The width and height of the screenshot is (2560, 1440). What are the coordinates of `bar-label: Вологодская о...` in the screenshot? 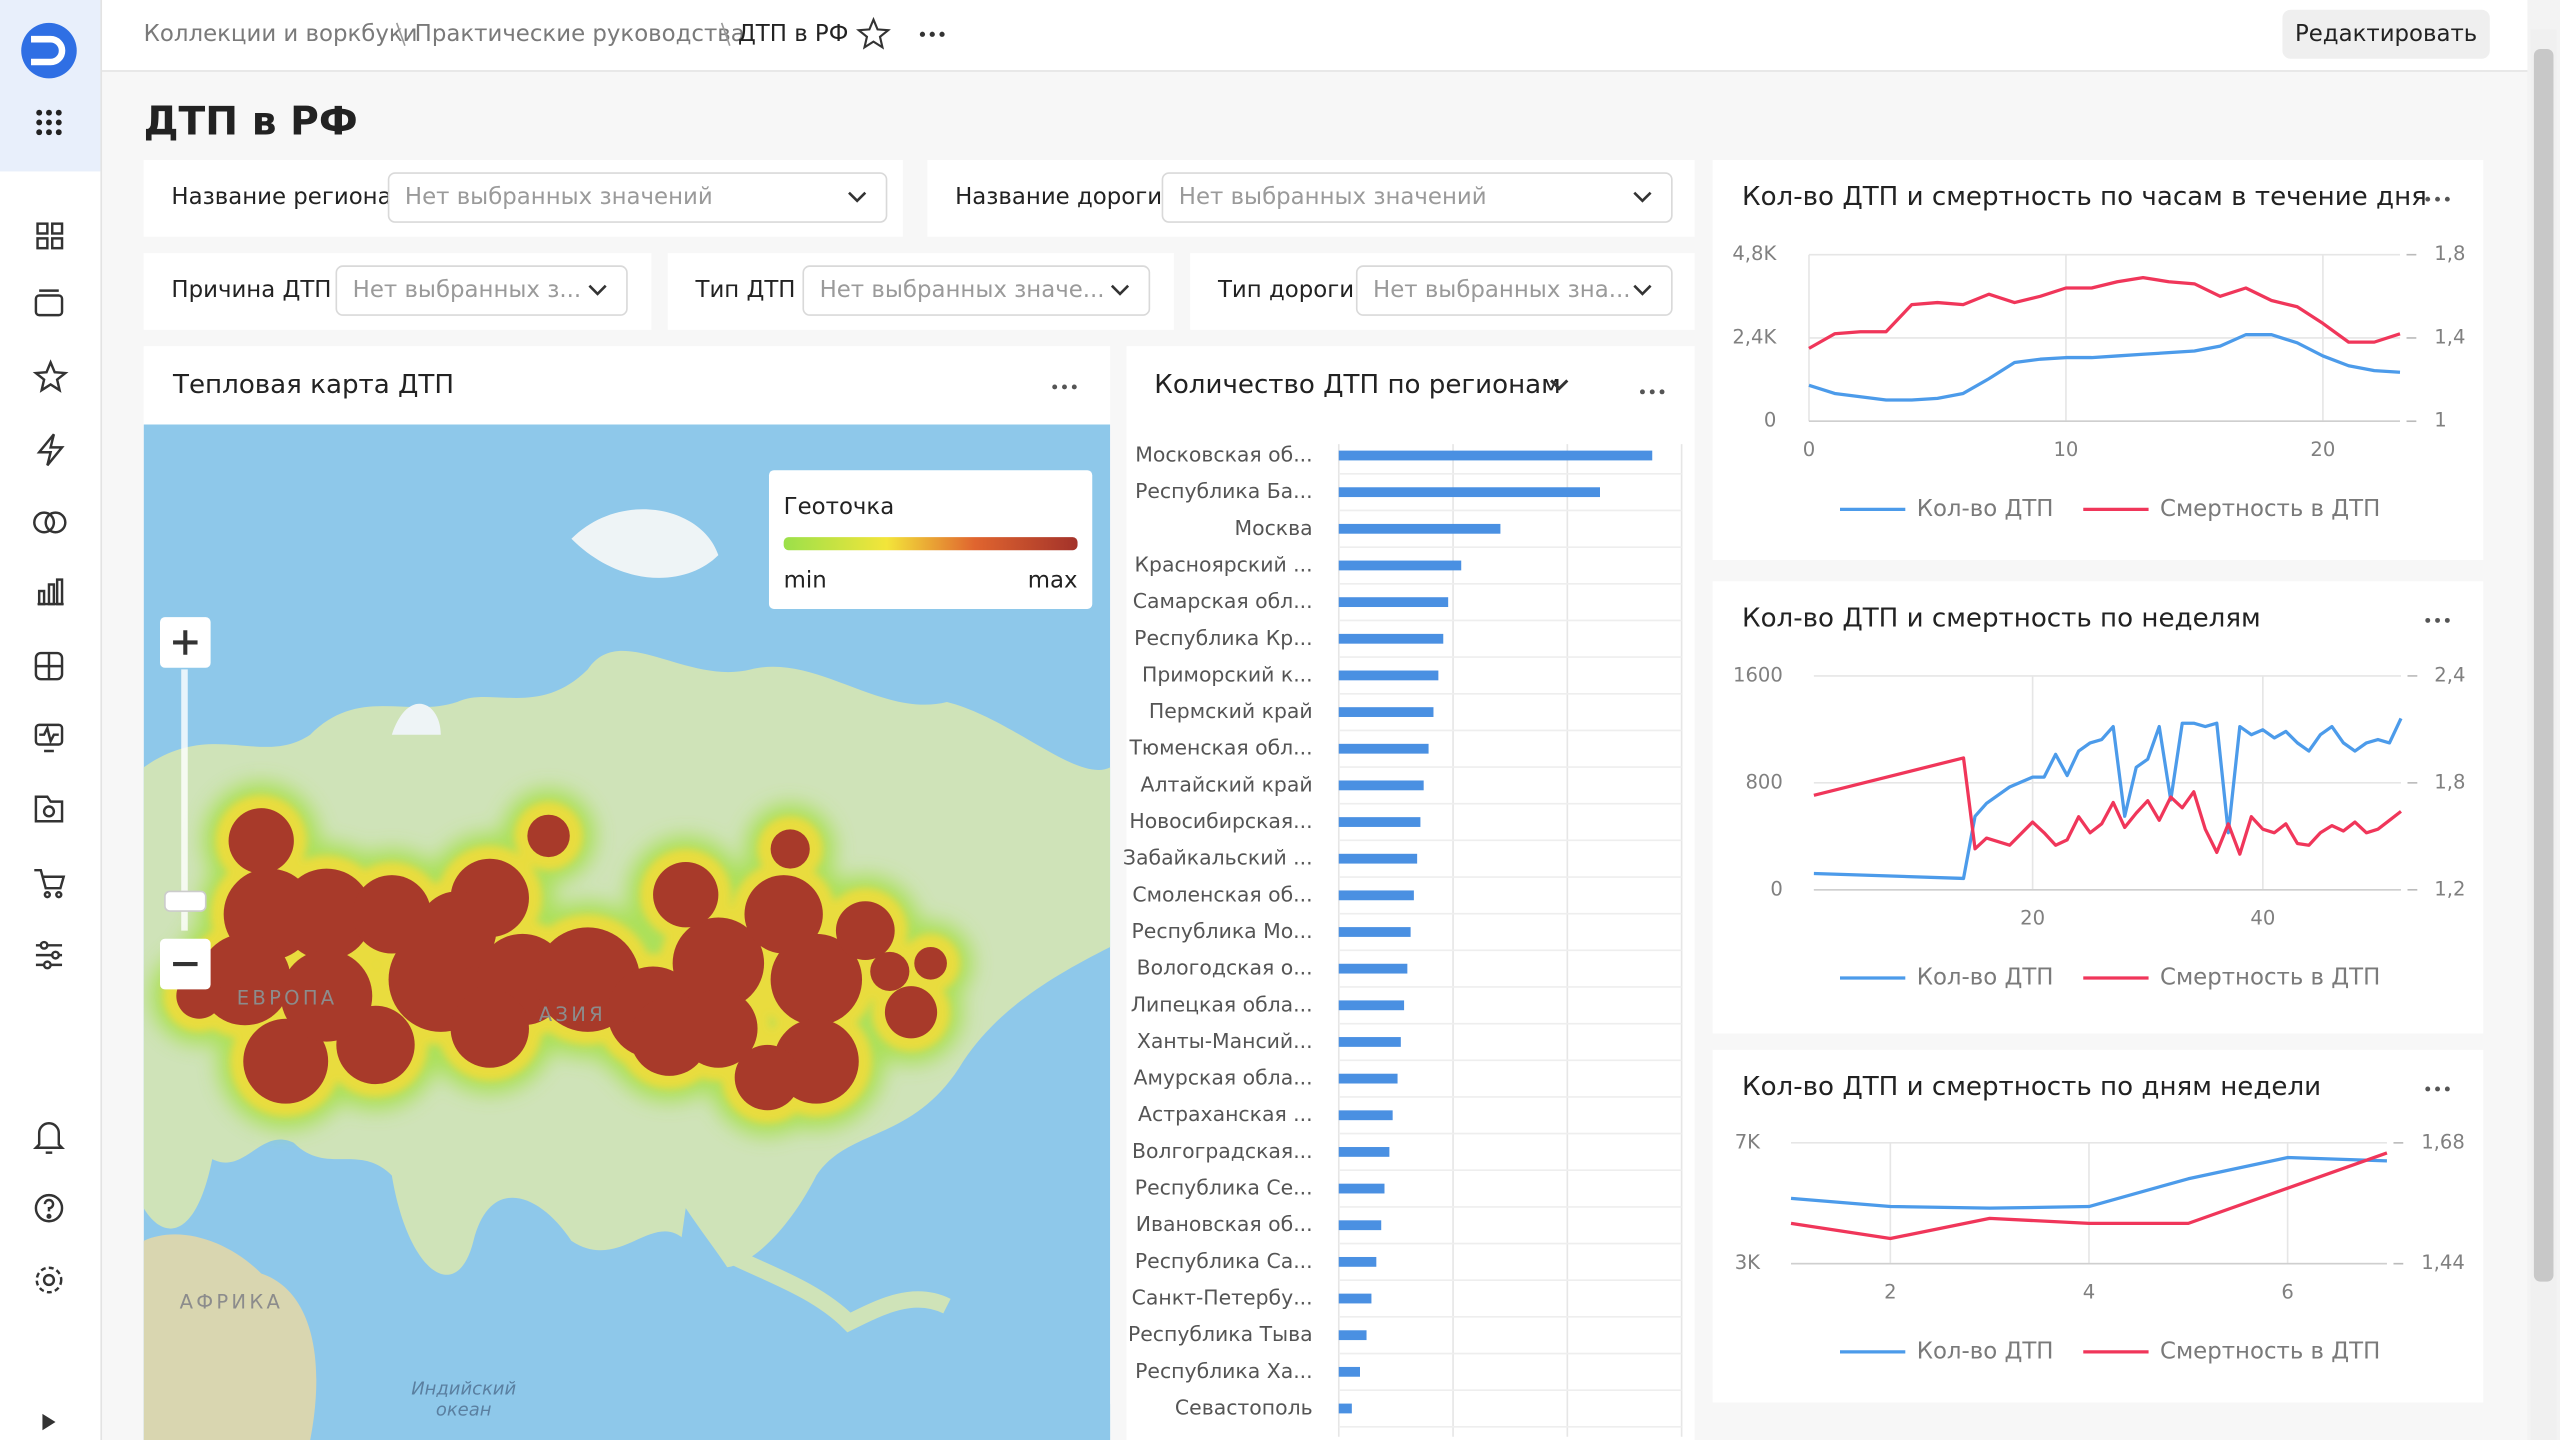 It's located at (1225, 968).